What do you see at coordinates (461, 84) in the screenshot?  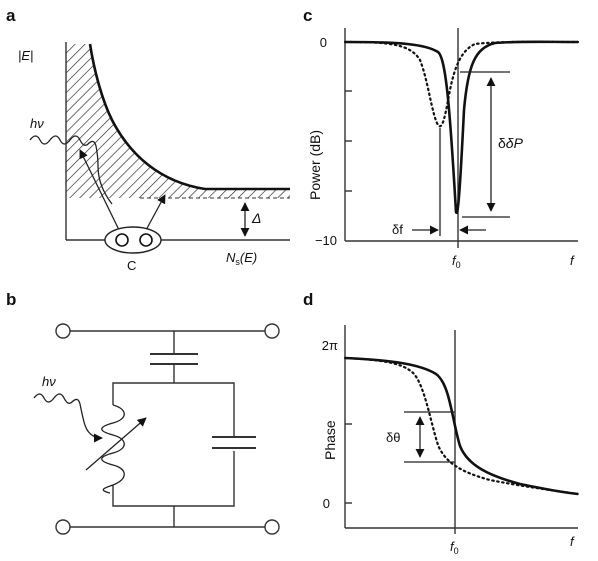 I see `power-curve-dotted` at bounding box center [461, 84].